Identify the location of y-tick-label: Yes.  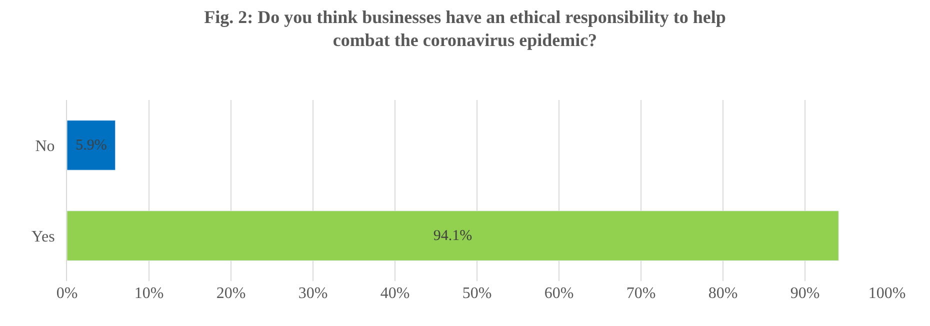
(43, 237).